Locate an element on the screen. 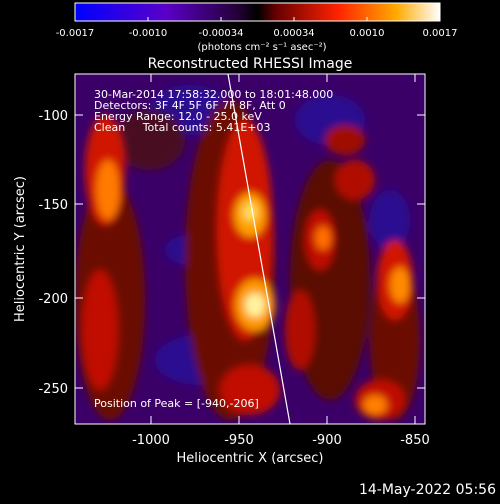 The height and width of the screenshot is (504, 500). colorbar-tick-label: -0.0010 is located at coordinates (148, 33).